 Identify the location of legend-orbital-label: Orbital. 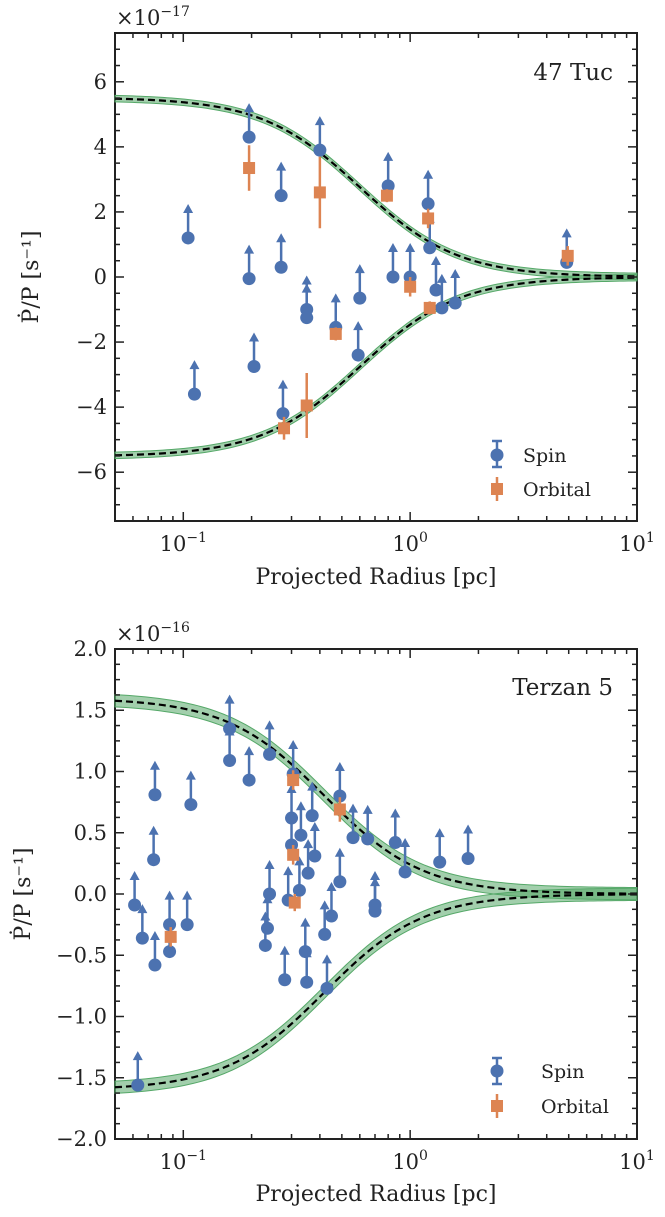
(557, 490).